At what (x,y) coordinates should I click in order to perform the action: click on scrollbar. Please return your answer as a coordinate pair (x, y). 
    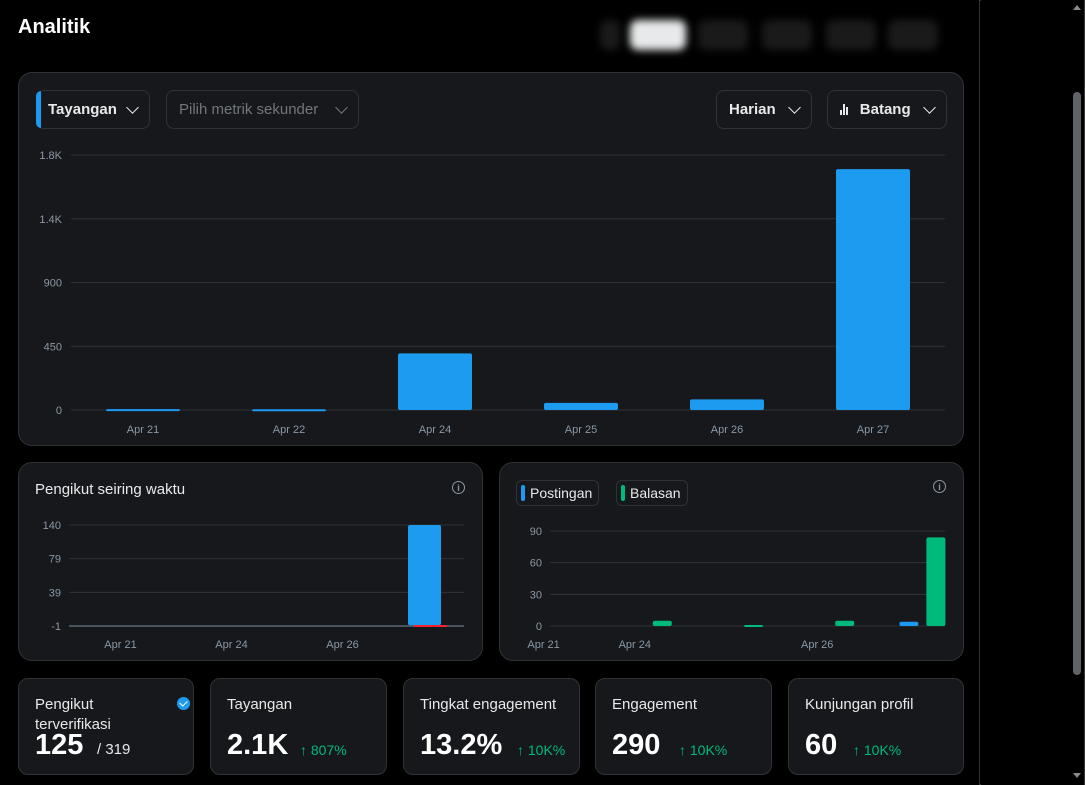
    Looking at the image, I should click on (1077, 392).